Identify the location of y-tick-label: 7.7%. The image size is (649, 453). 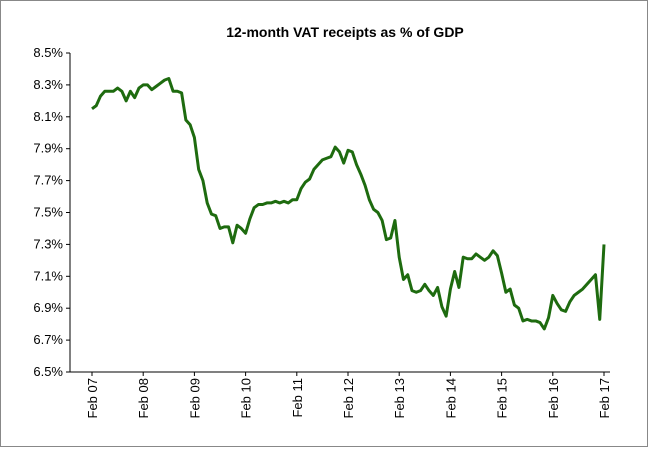
(48, 180).